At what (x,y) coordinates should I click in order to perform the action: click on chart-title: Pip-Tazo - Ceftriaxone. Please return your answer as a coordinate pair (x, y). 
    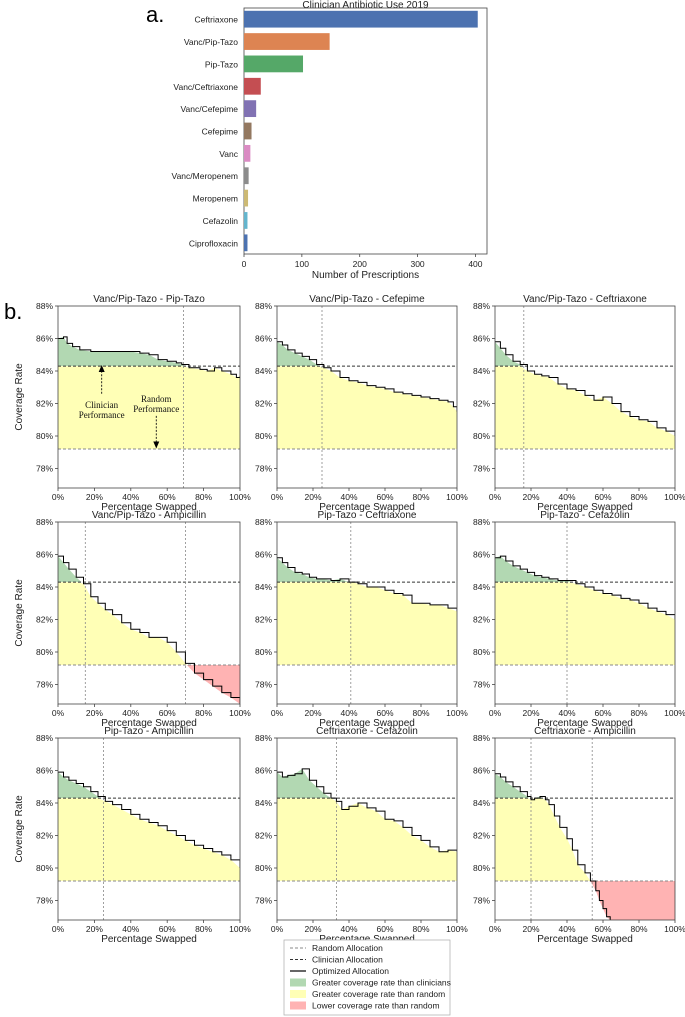
    Looking at the image, I should click on (367, 515).